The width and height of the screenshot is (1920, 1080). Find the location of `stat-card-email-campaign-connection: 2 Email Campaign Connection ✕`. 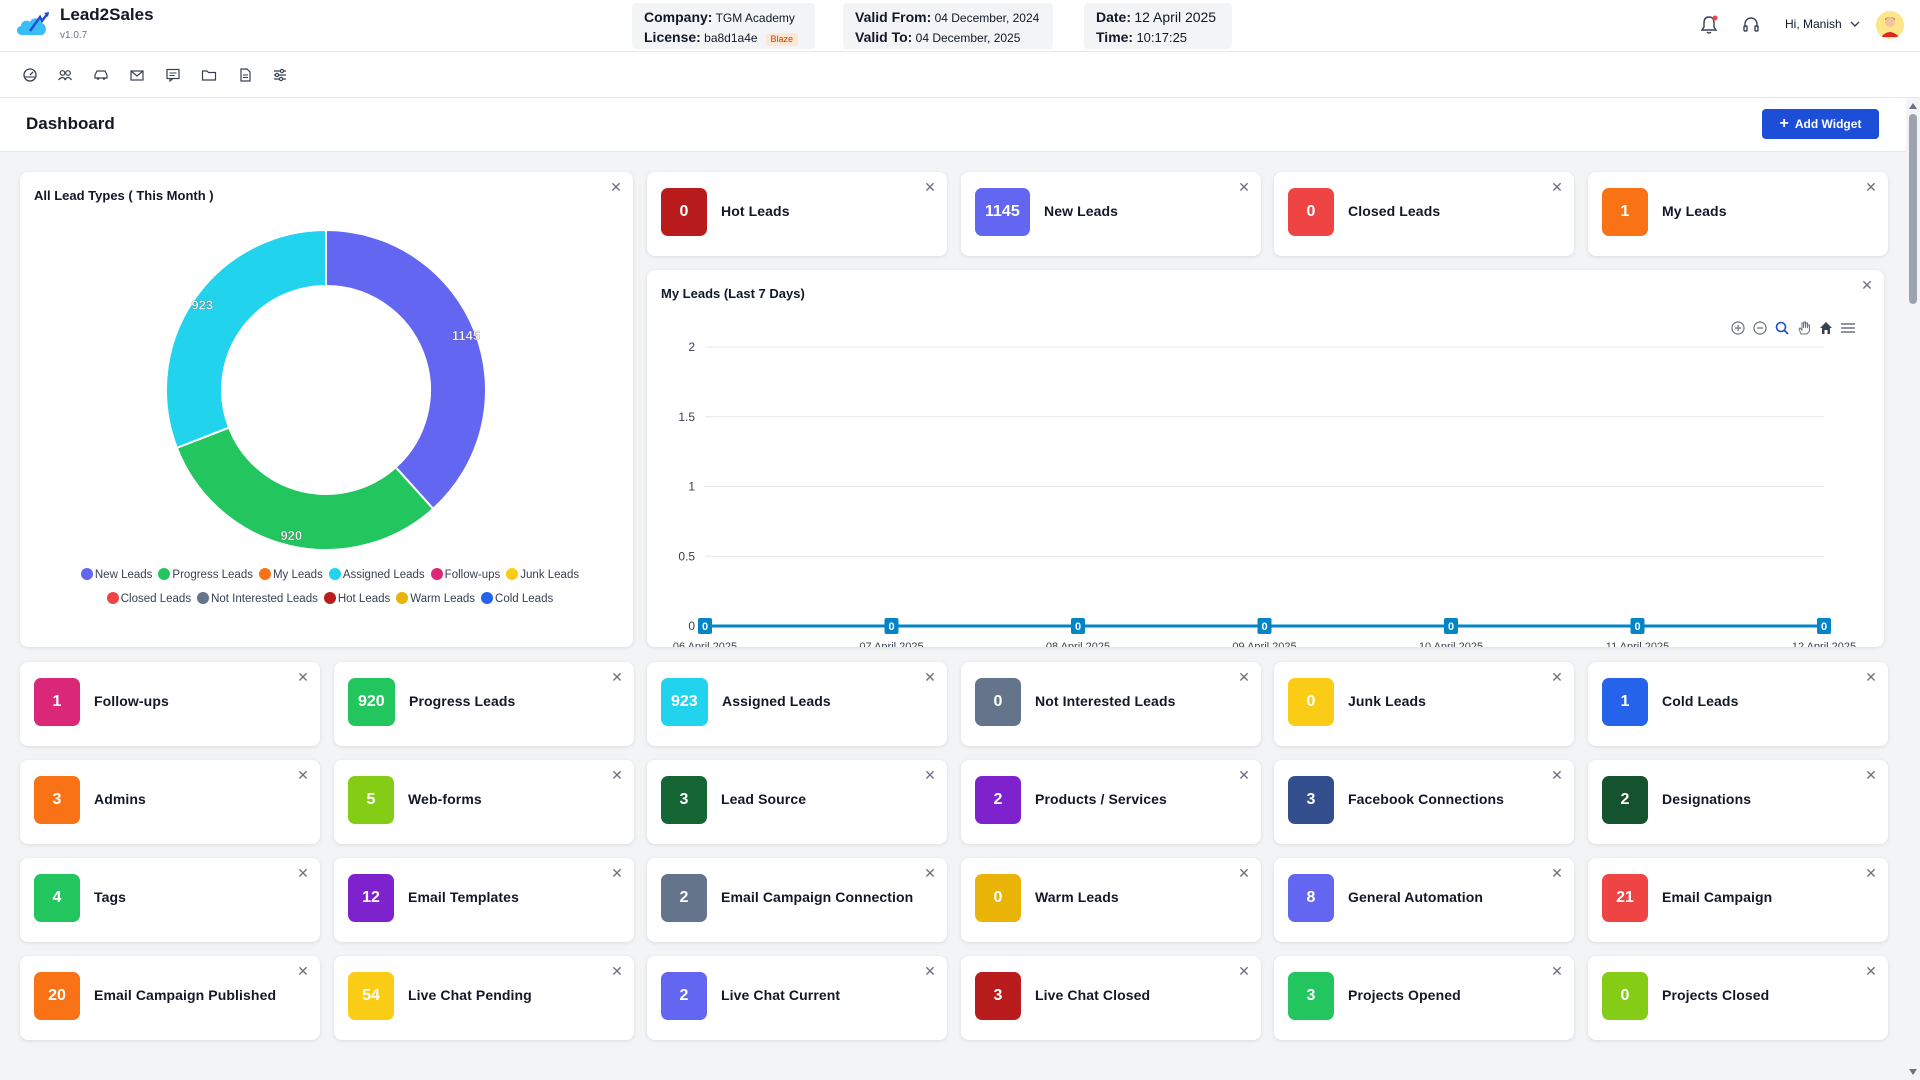

stat-card-email-campaign-connection: 2 Email Campaign Connection ✕ is located at coordinates (797, 900).